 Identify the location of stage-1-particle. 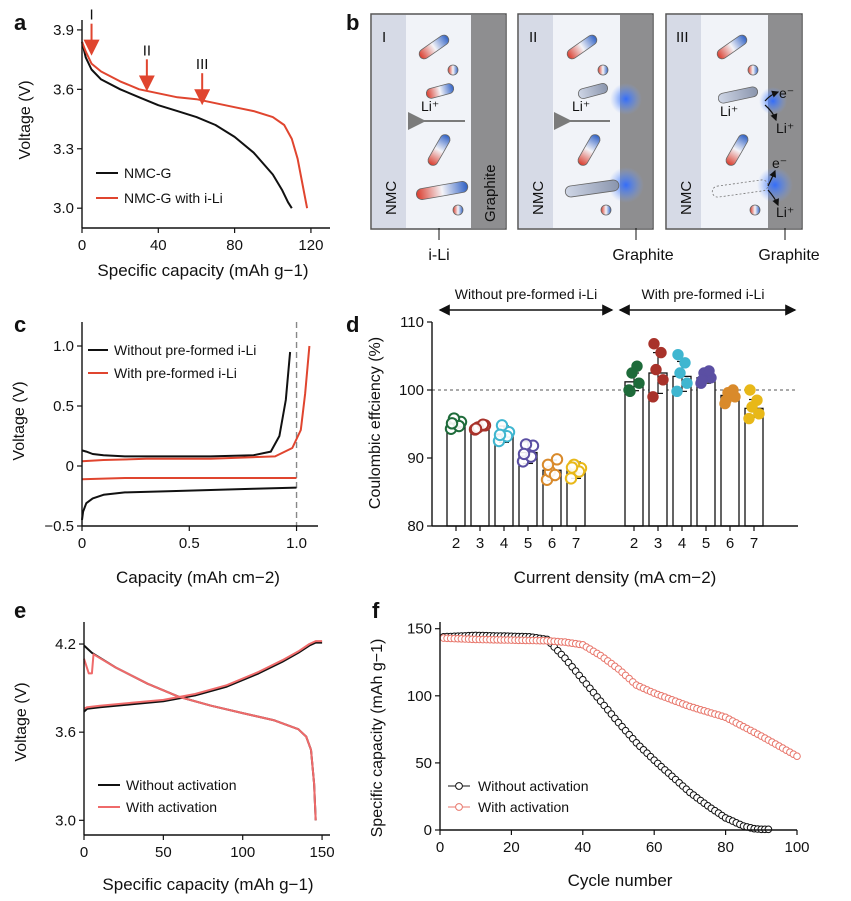
(458, 210).